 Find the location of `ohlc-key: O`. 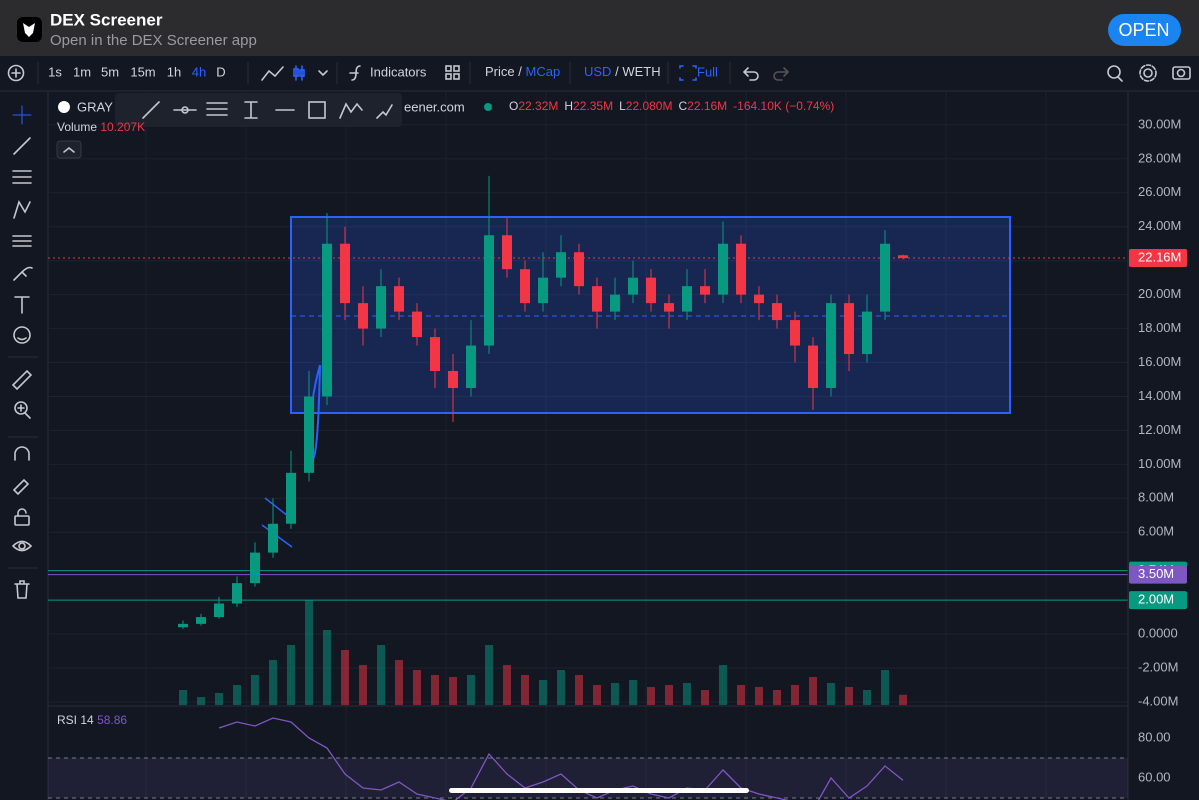

ohlc-key: O is located at coordinates (513, 106).